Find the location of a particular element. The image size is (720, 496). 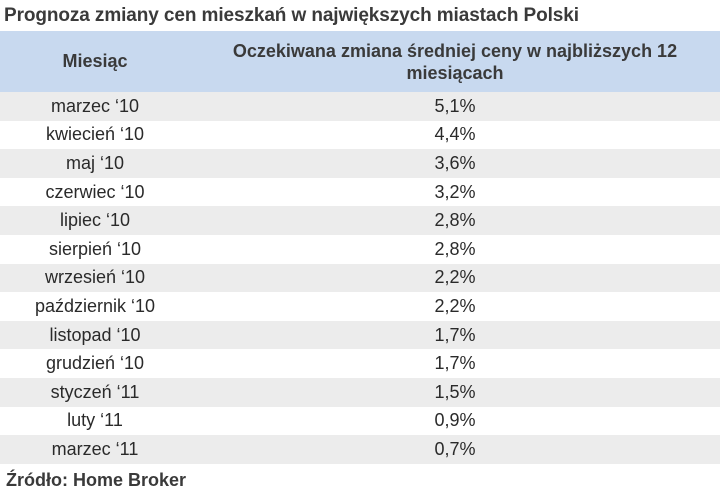

table-row: marzec ‘11 0,7% is located at coordinates (360, 449).